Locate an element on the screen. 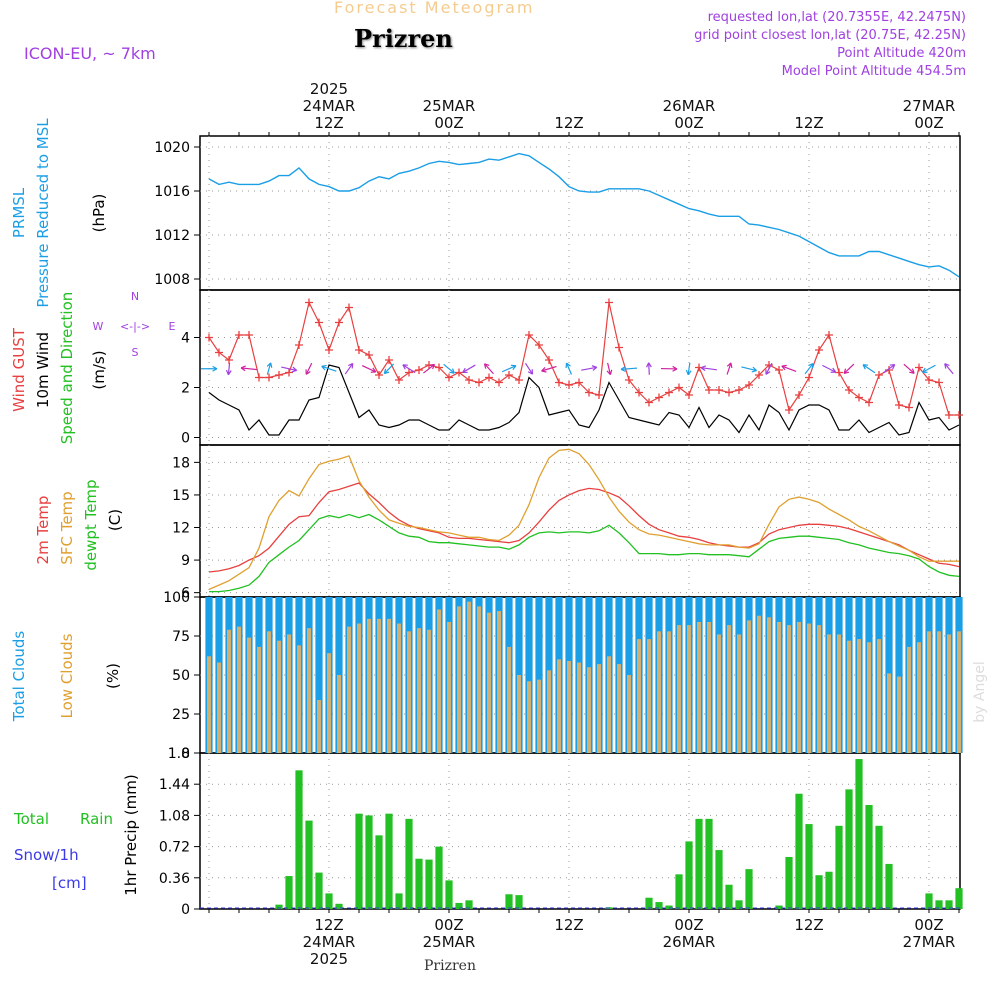  time-label-bottom: 24MAR is located at coordinates (329, 942).